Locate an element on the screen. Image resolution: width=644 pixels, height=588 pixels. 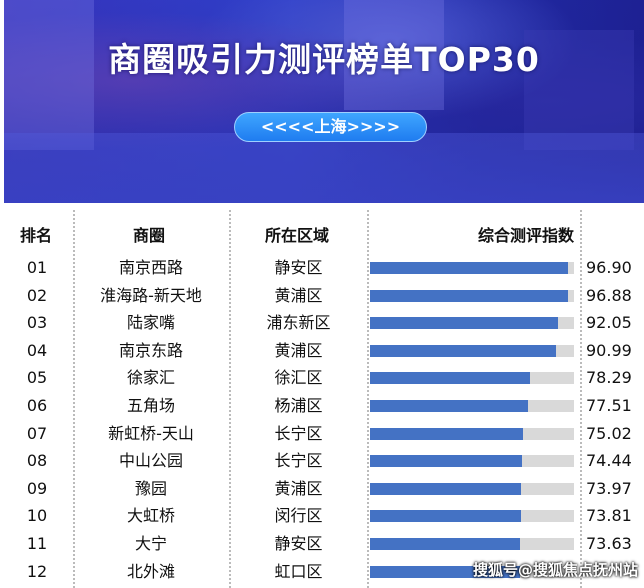
header-rank: 排名 is located at coordinates (36, 235).